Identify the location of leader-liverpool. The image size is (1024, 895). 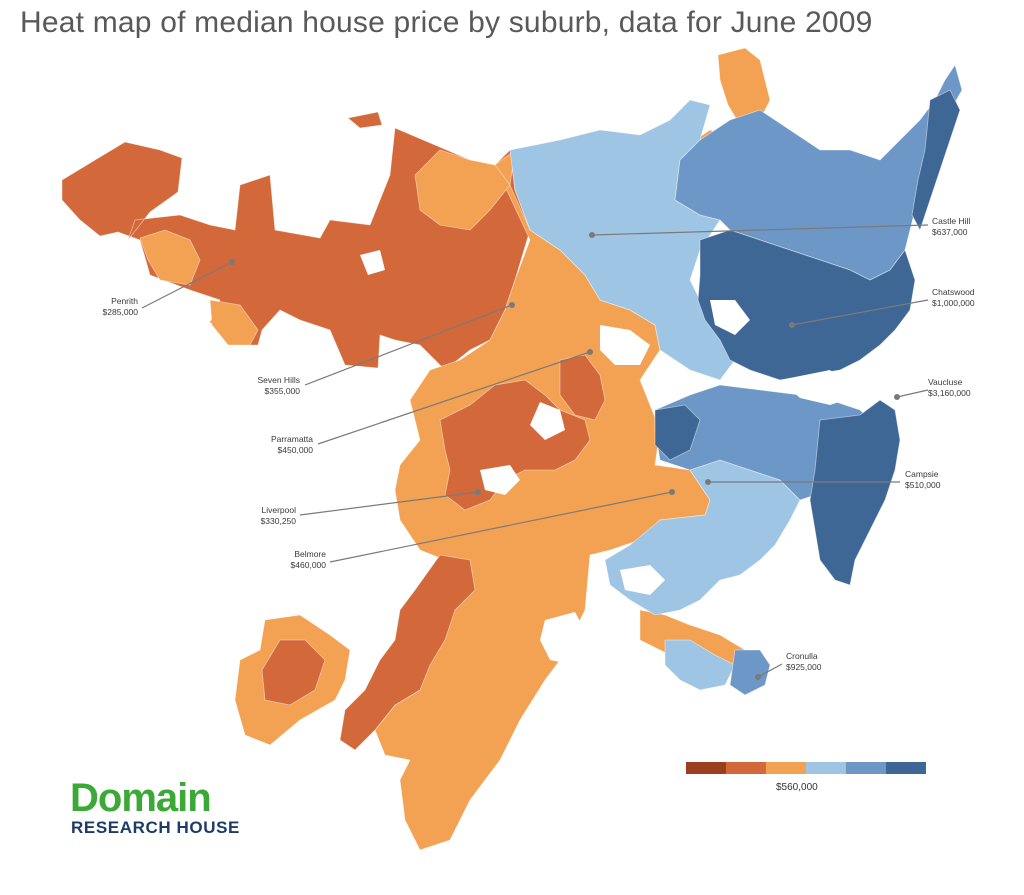
(389, 503).